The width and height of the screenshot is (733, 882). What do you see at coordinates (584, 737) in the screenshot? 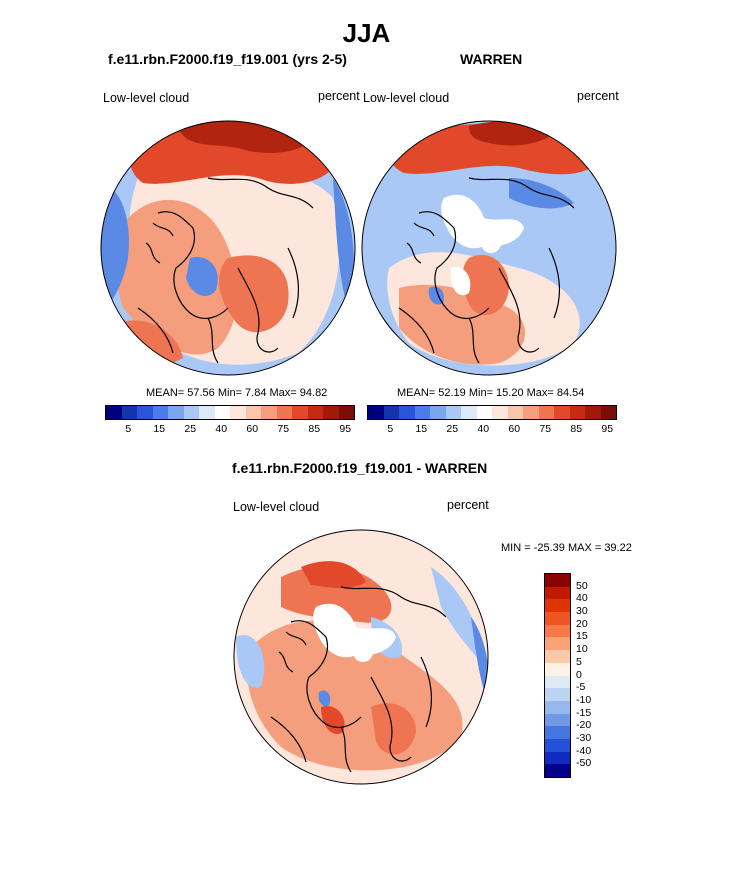
I see `colorbar-tick-label: -30` at bounding box center [584, 737].